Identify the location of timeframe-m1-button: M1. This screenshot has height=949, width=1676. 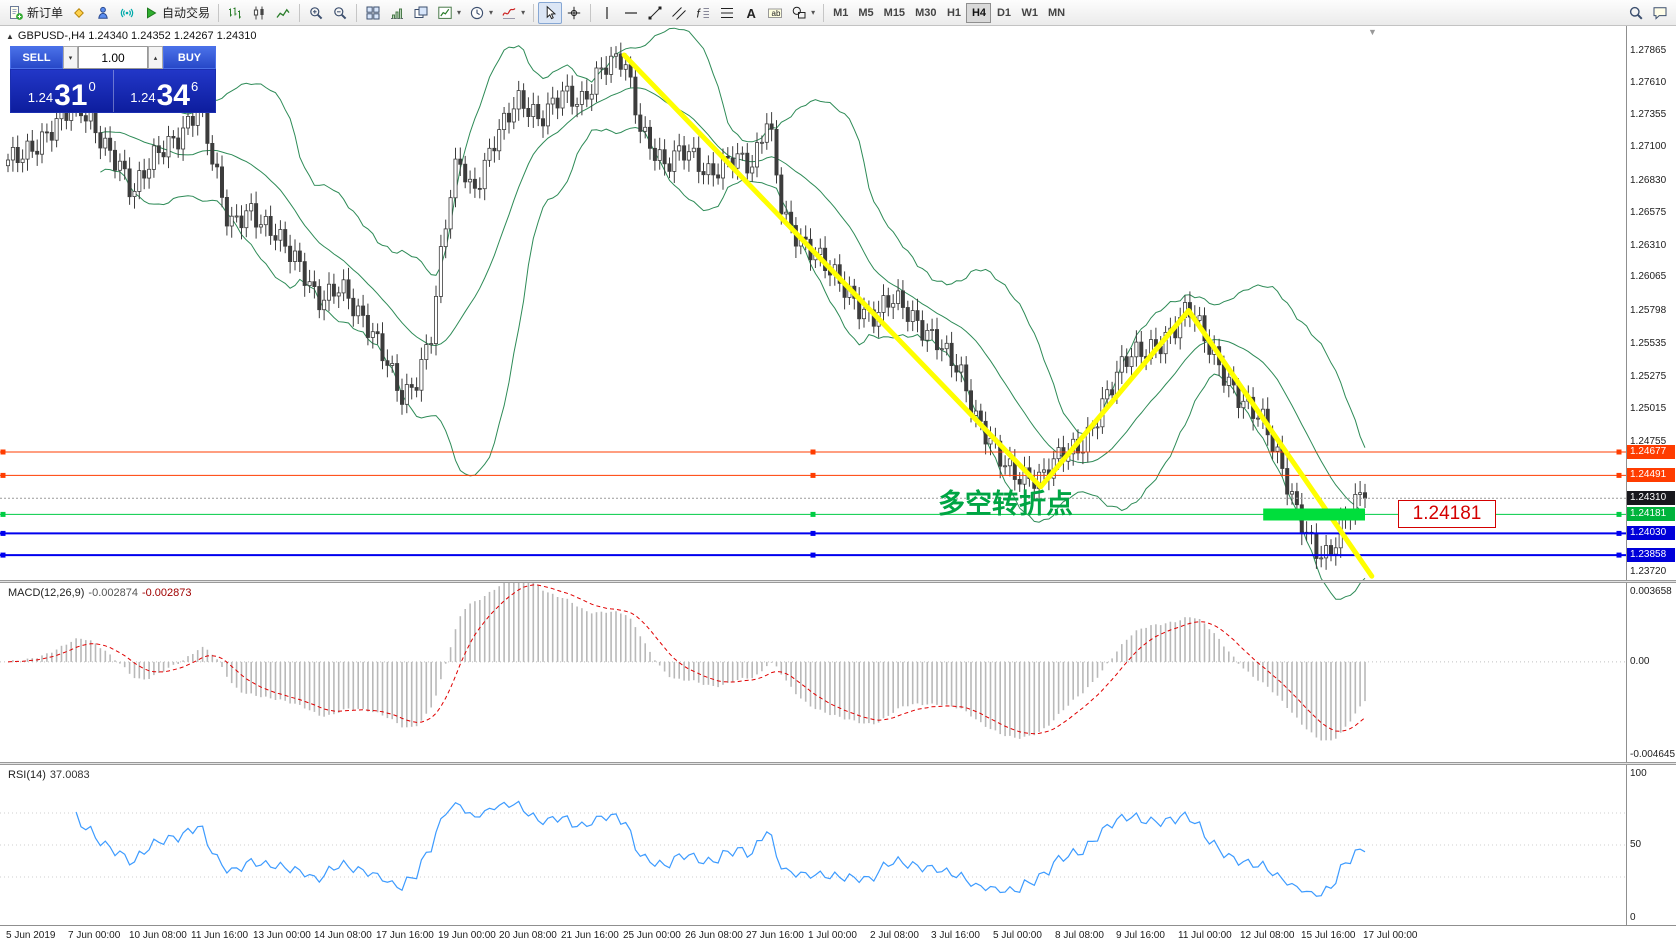
(841, 12).